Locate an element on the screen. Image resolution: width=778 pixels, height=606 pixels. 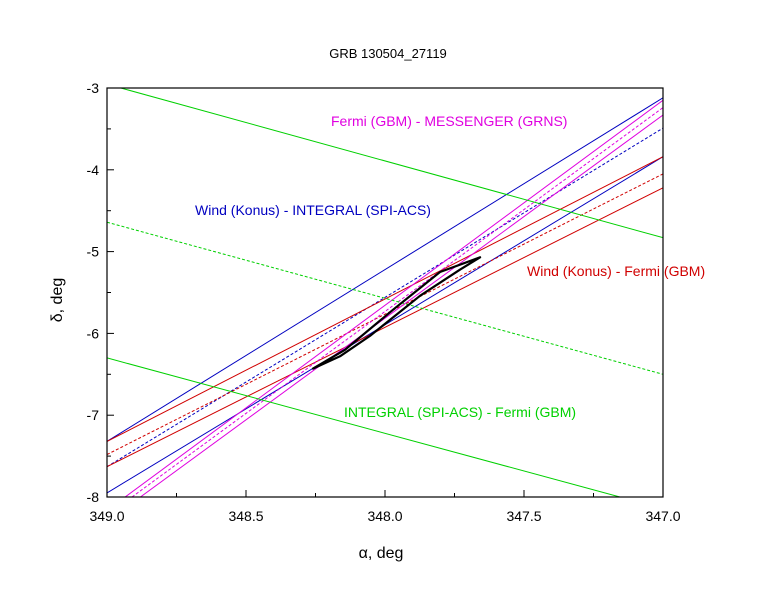
chart-title: GRB 130504_27119 is located at coordinates (388, 53).